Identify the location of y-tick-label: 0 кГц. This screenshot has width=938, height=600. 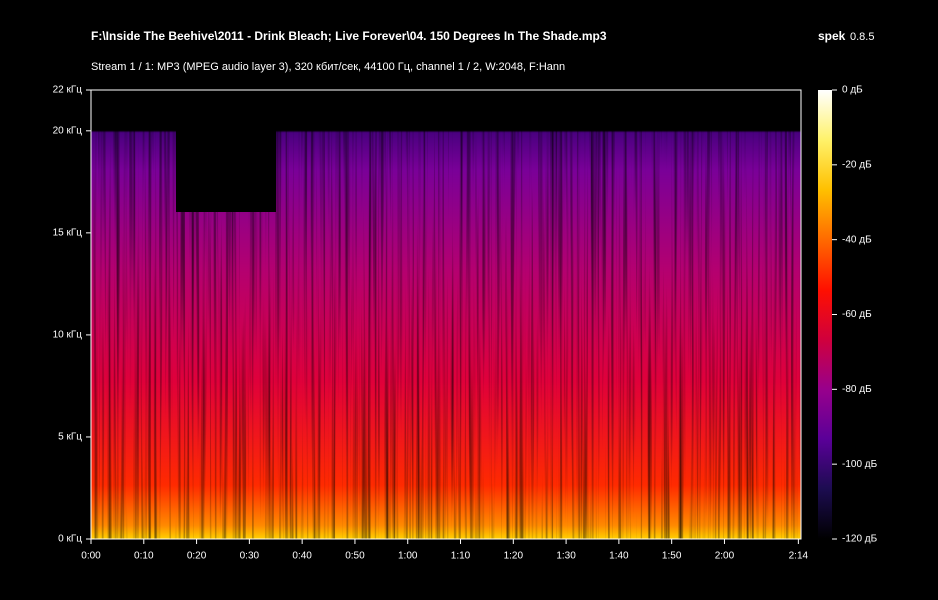
(70, 539).